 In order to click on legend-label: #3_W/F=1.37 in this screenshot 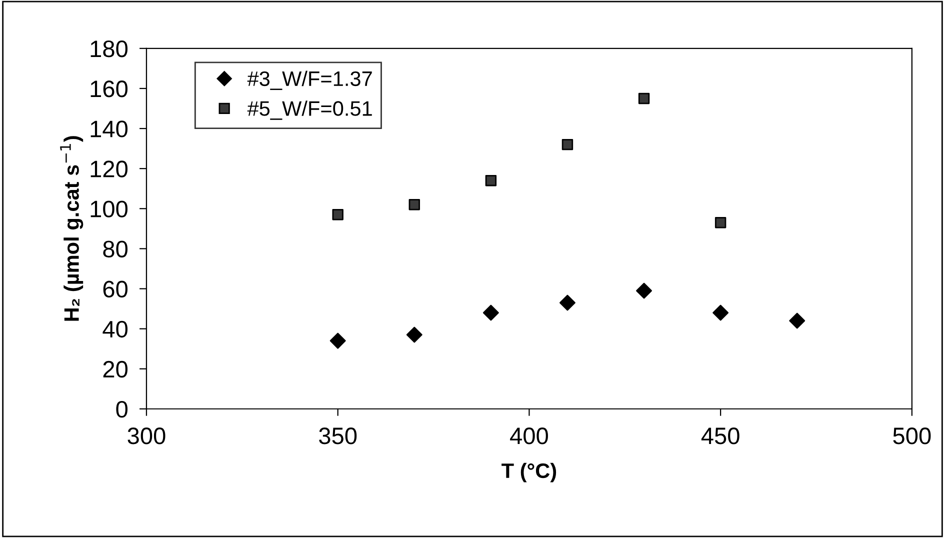, I will do `click(309, 80)`.